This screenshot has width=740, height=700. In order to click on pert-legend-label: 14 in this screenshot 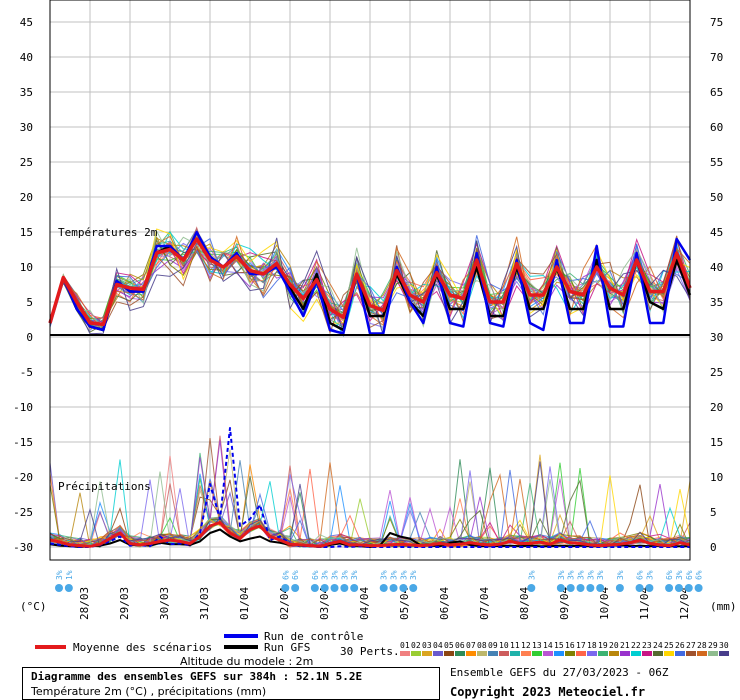, I will do `click(548, 645)`.